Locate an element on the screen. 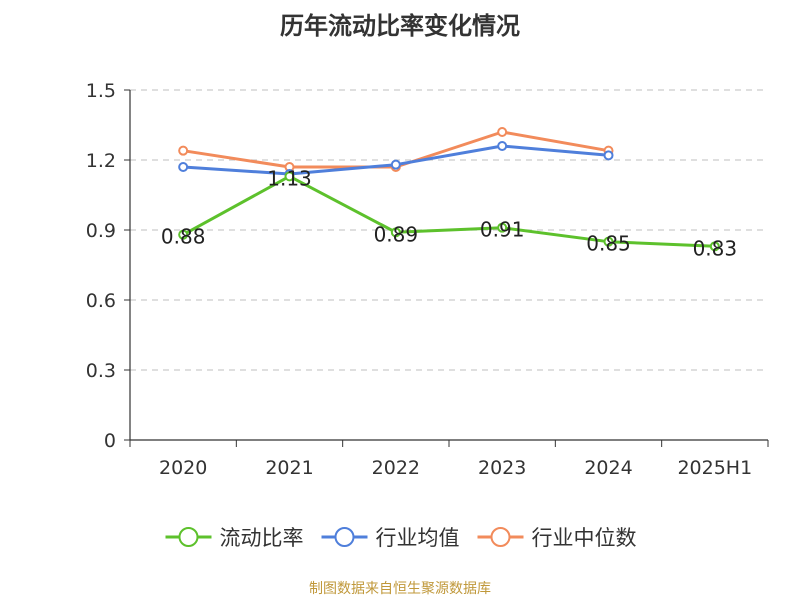 Image resolution: width=800 pixels, height=600 pixels. x-tick-label: 2024 is located at coordinates (608, 468).